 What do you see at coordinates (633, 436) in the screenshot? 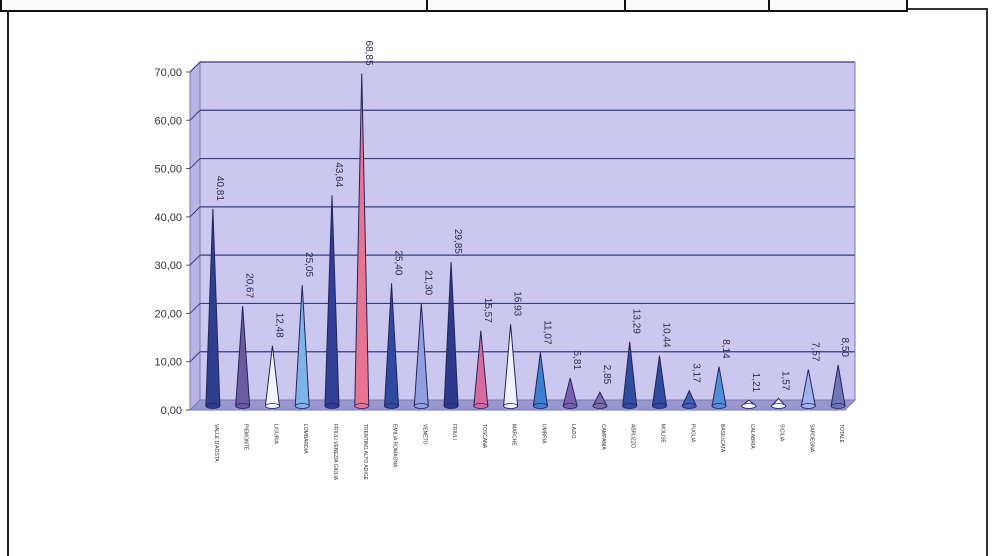
I see `category-label-15: ABRUZZO` at bounding box center [633, 436].